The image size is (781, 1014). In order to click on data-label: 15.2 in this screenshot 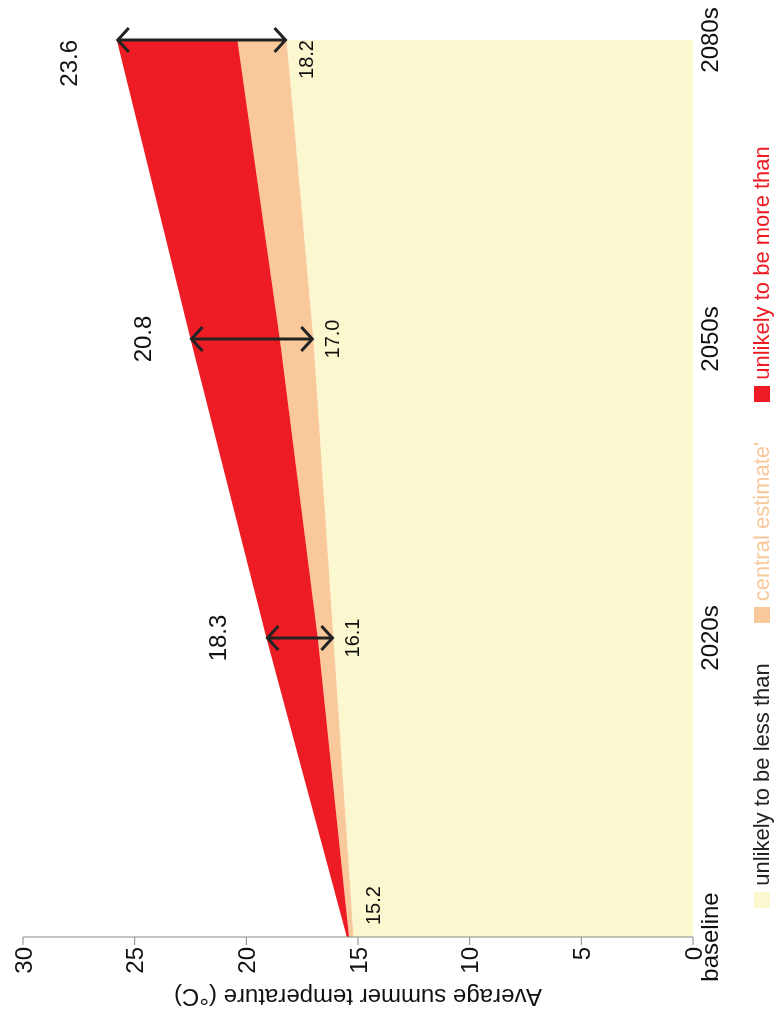, I will do `click(372, 905)`.